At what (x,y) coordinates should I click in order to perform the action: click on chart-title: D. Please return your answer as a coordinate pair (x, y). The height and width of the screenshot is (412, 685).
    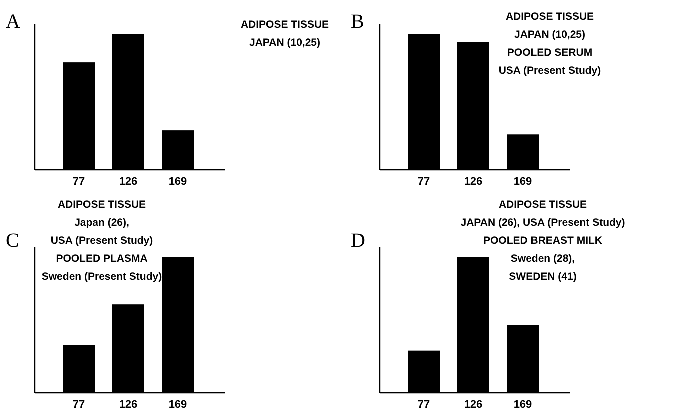
    Looking at the image, I should click on (358, 241).